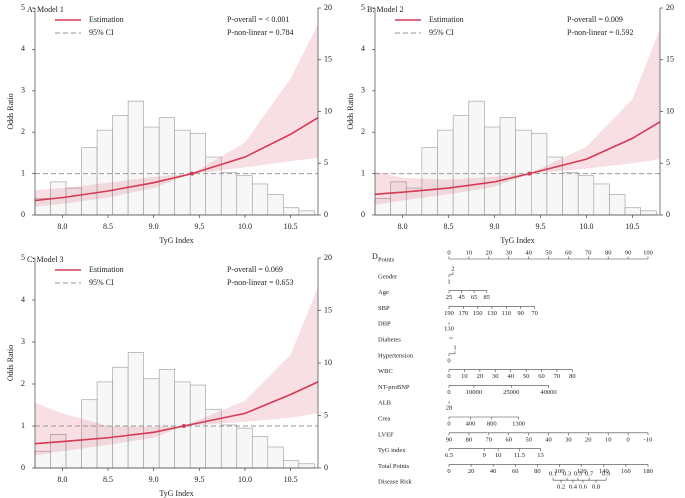 The image size is (685, 498). Describe the element at coordinates (648, 439) in the screenshot. I see `row-tick-label: -10` at that location.